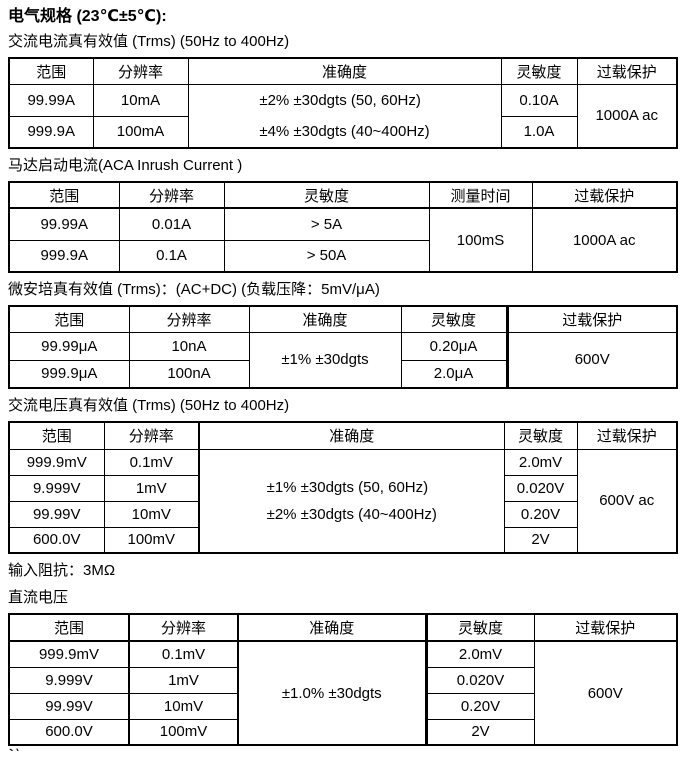 This screenshot has width=686, height=775. I want to click on table-row: 600.0V 100mV 2V, so click(342, 732).